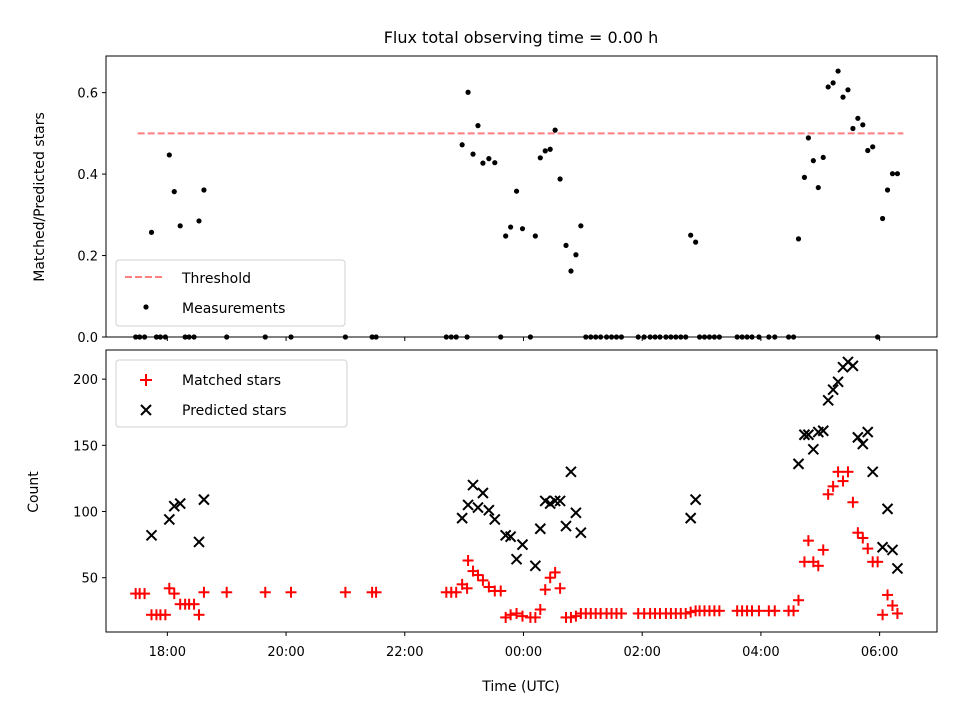 The image size is (960, 720). Describe the element at coordinates (760, 652) in the screenshot. I see `bottom-xtick-label: 04:00` at that location.